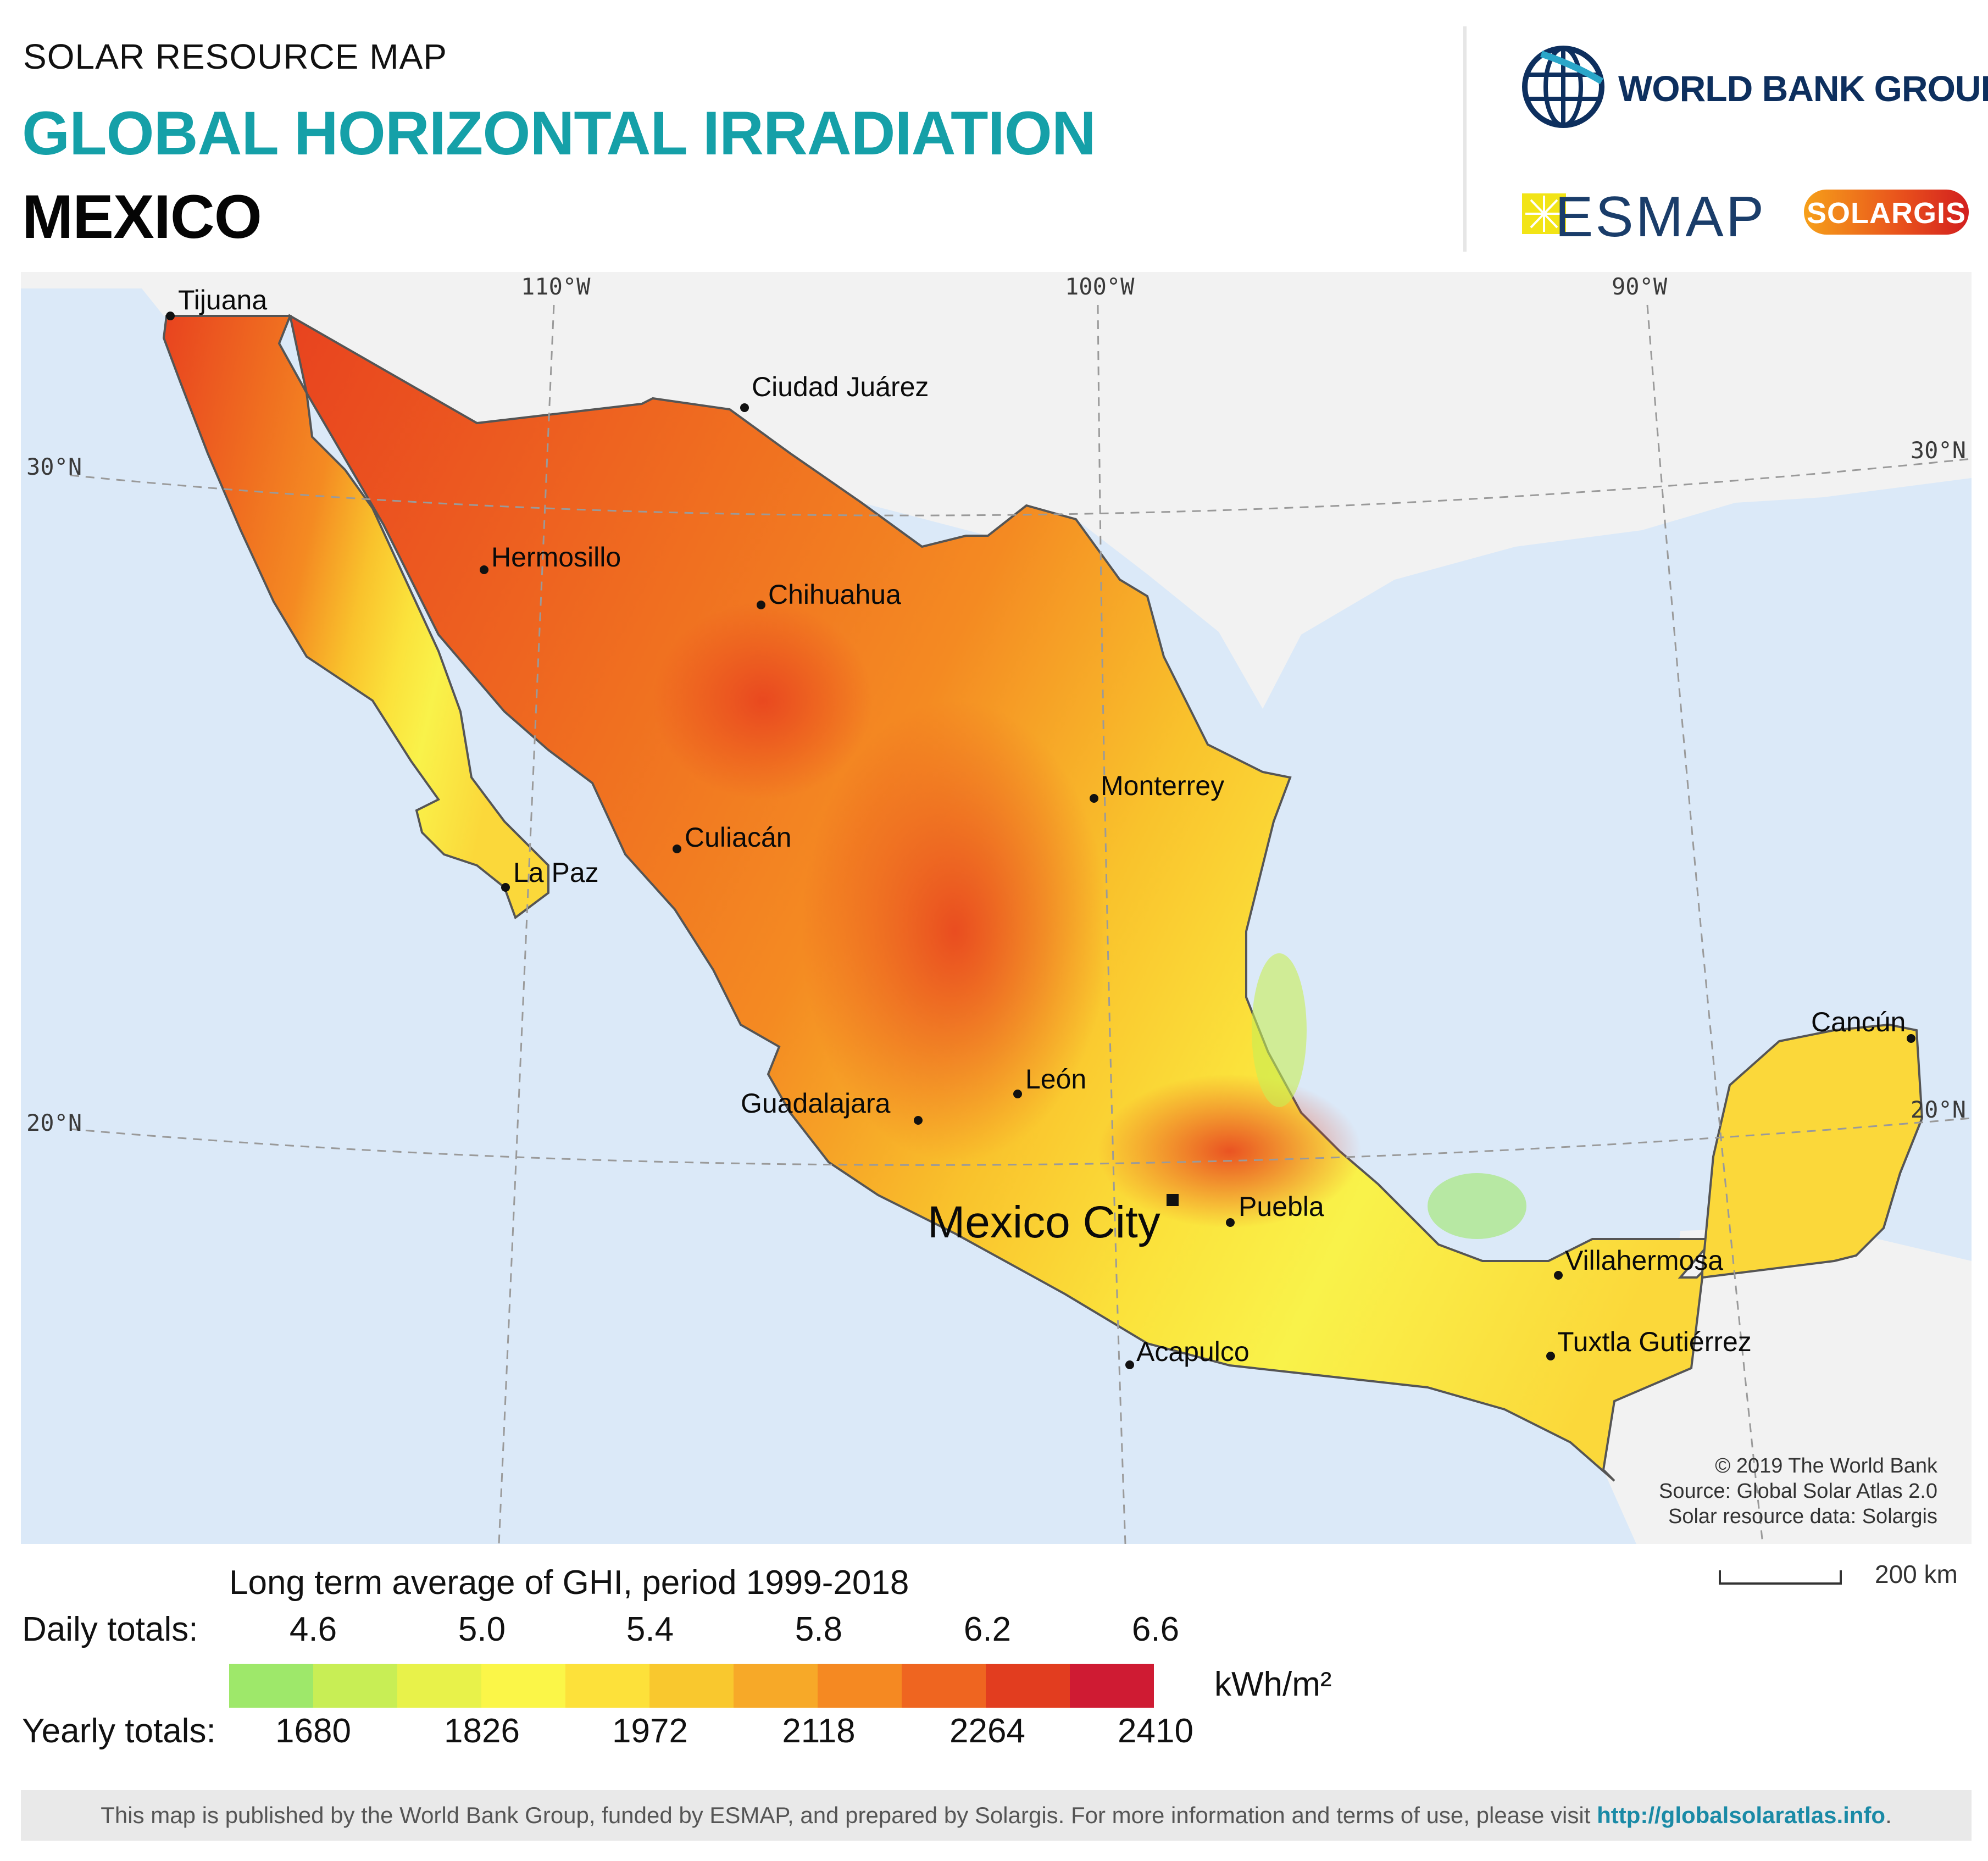  Describe the element at coordinates (1826, 1466) in the screenshot. I see `credit-copyright: © 2019 The World Bank` at that location.